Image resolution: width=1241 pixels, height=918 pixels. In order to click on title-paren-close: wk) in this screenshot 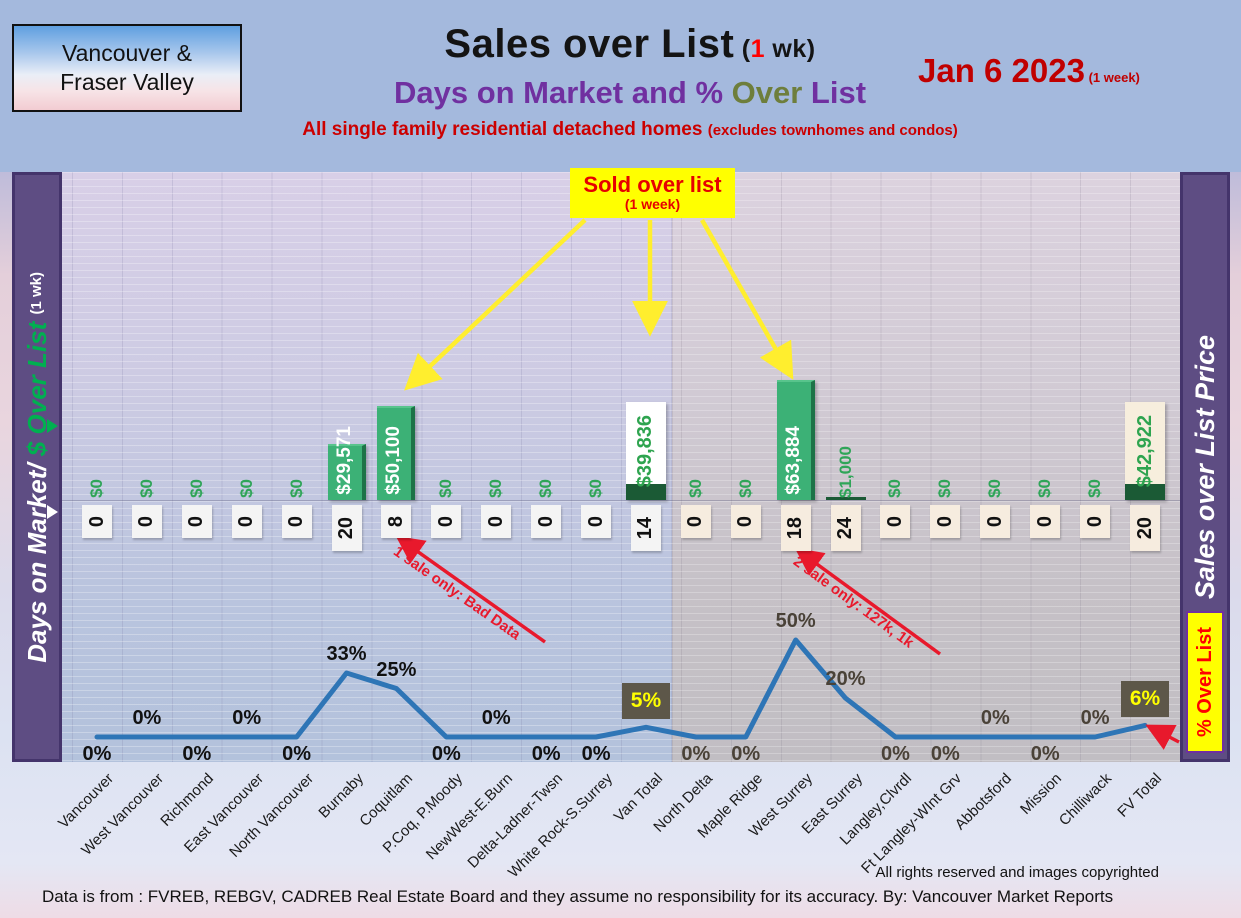, I will do `click(790, 49)`.